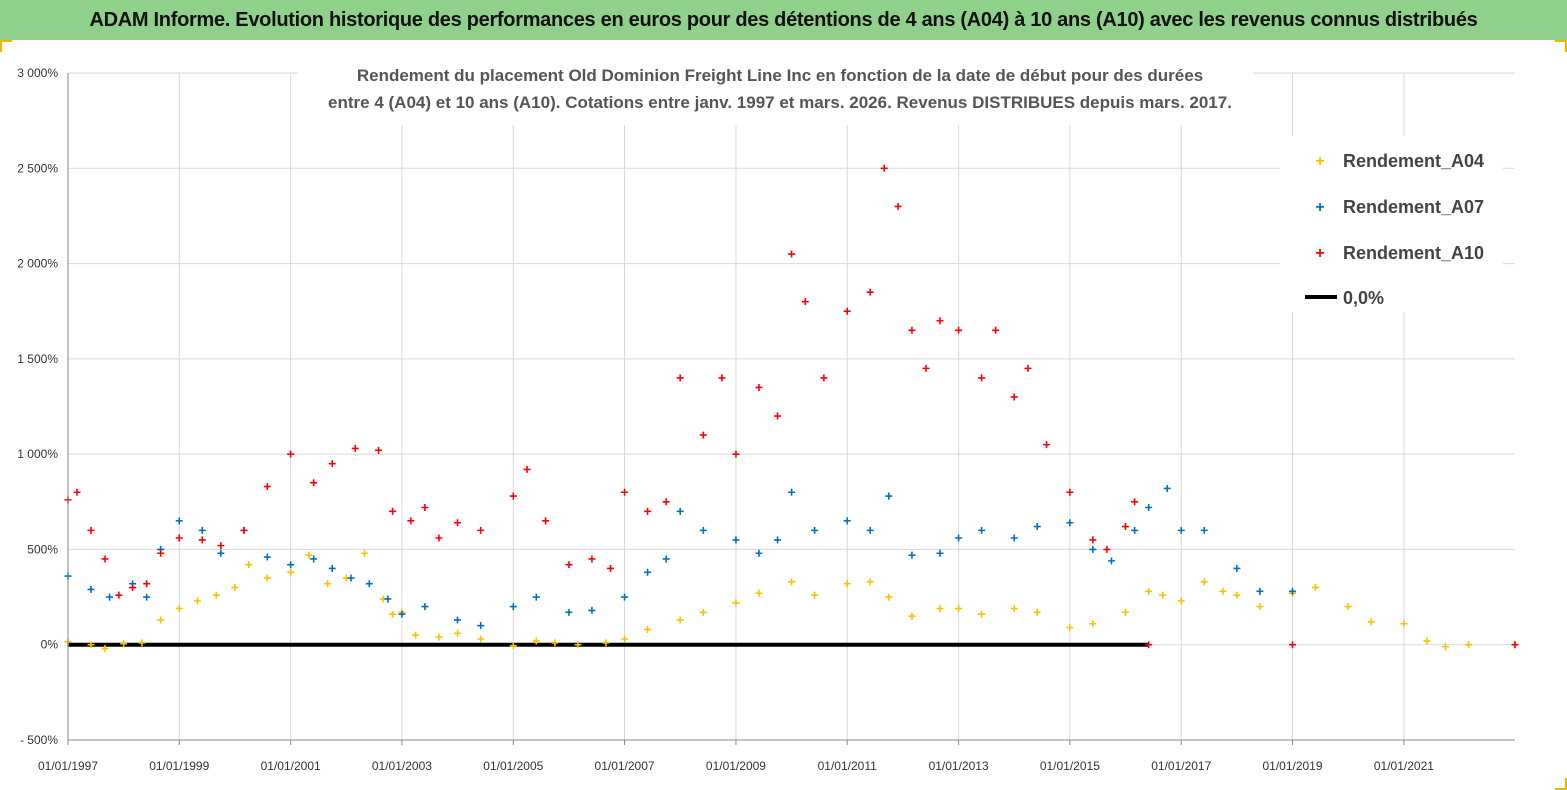  What do you see at coordinates (1319, 207) in the screenshot?
I see `legend-marker-a07: +` at bounding box center [1319, 207].